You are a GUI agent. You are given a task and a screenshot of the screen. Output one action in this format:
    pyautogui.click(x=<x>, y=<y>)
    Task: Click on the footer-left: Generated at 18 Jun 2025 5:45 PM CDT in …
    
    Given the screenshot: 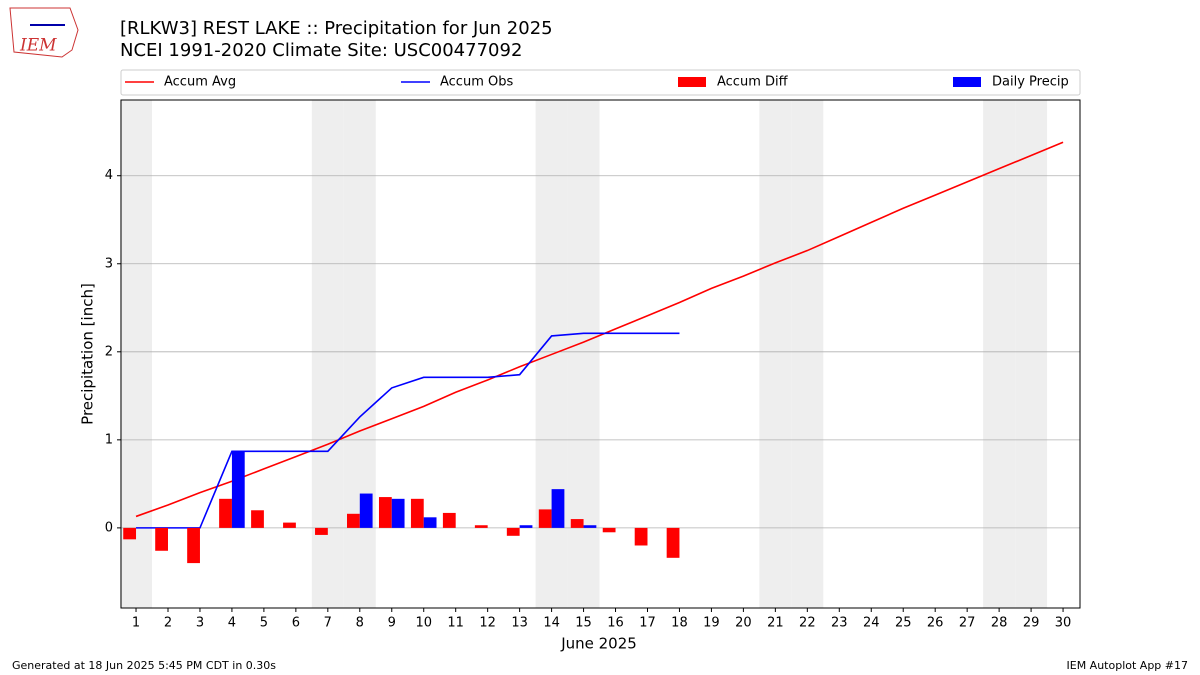 What is the action you would take?
    pyautogui.click(x=144, y=665)
    